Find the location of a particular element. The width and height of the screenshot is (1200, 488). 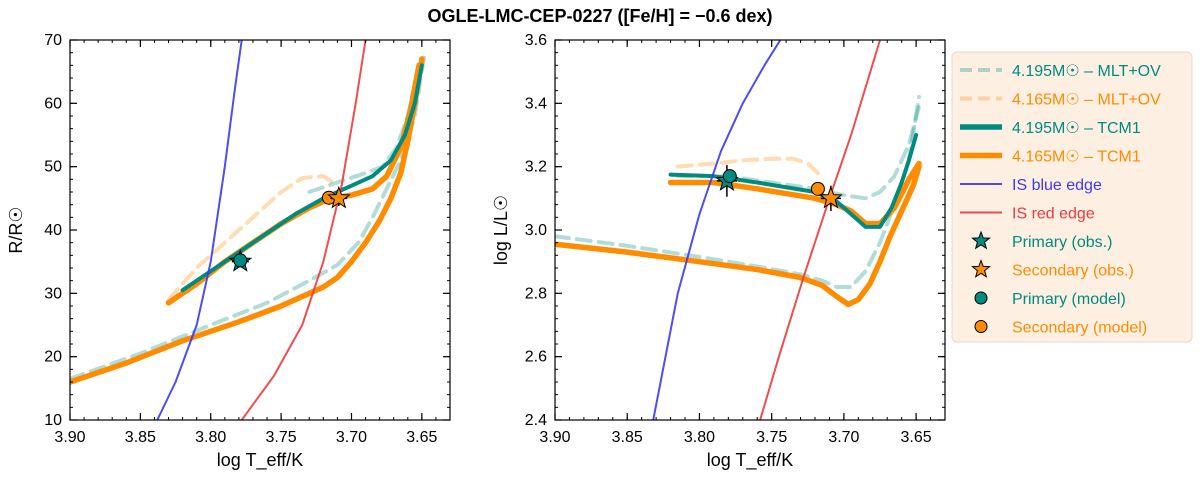

radius-point-prim-model is located at coordinates (240, 260).